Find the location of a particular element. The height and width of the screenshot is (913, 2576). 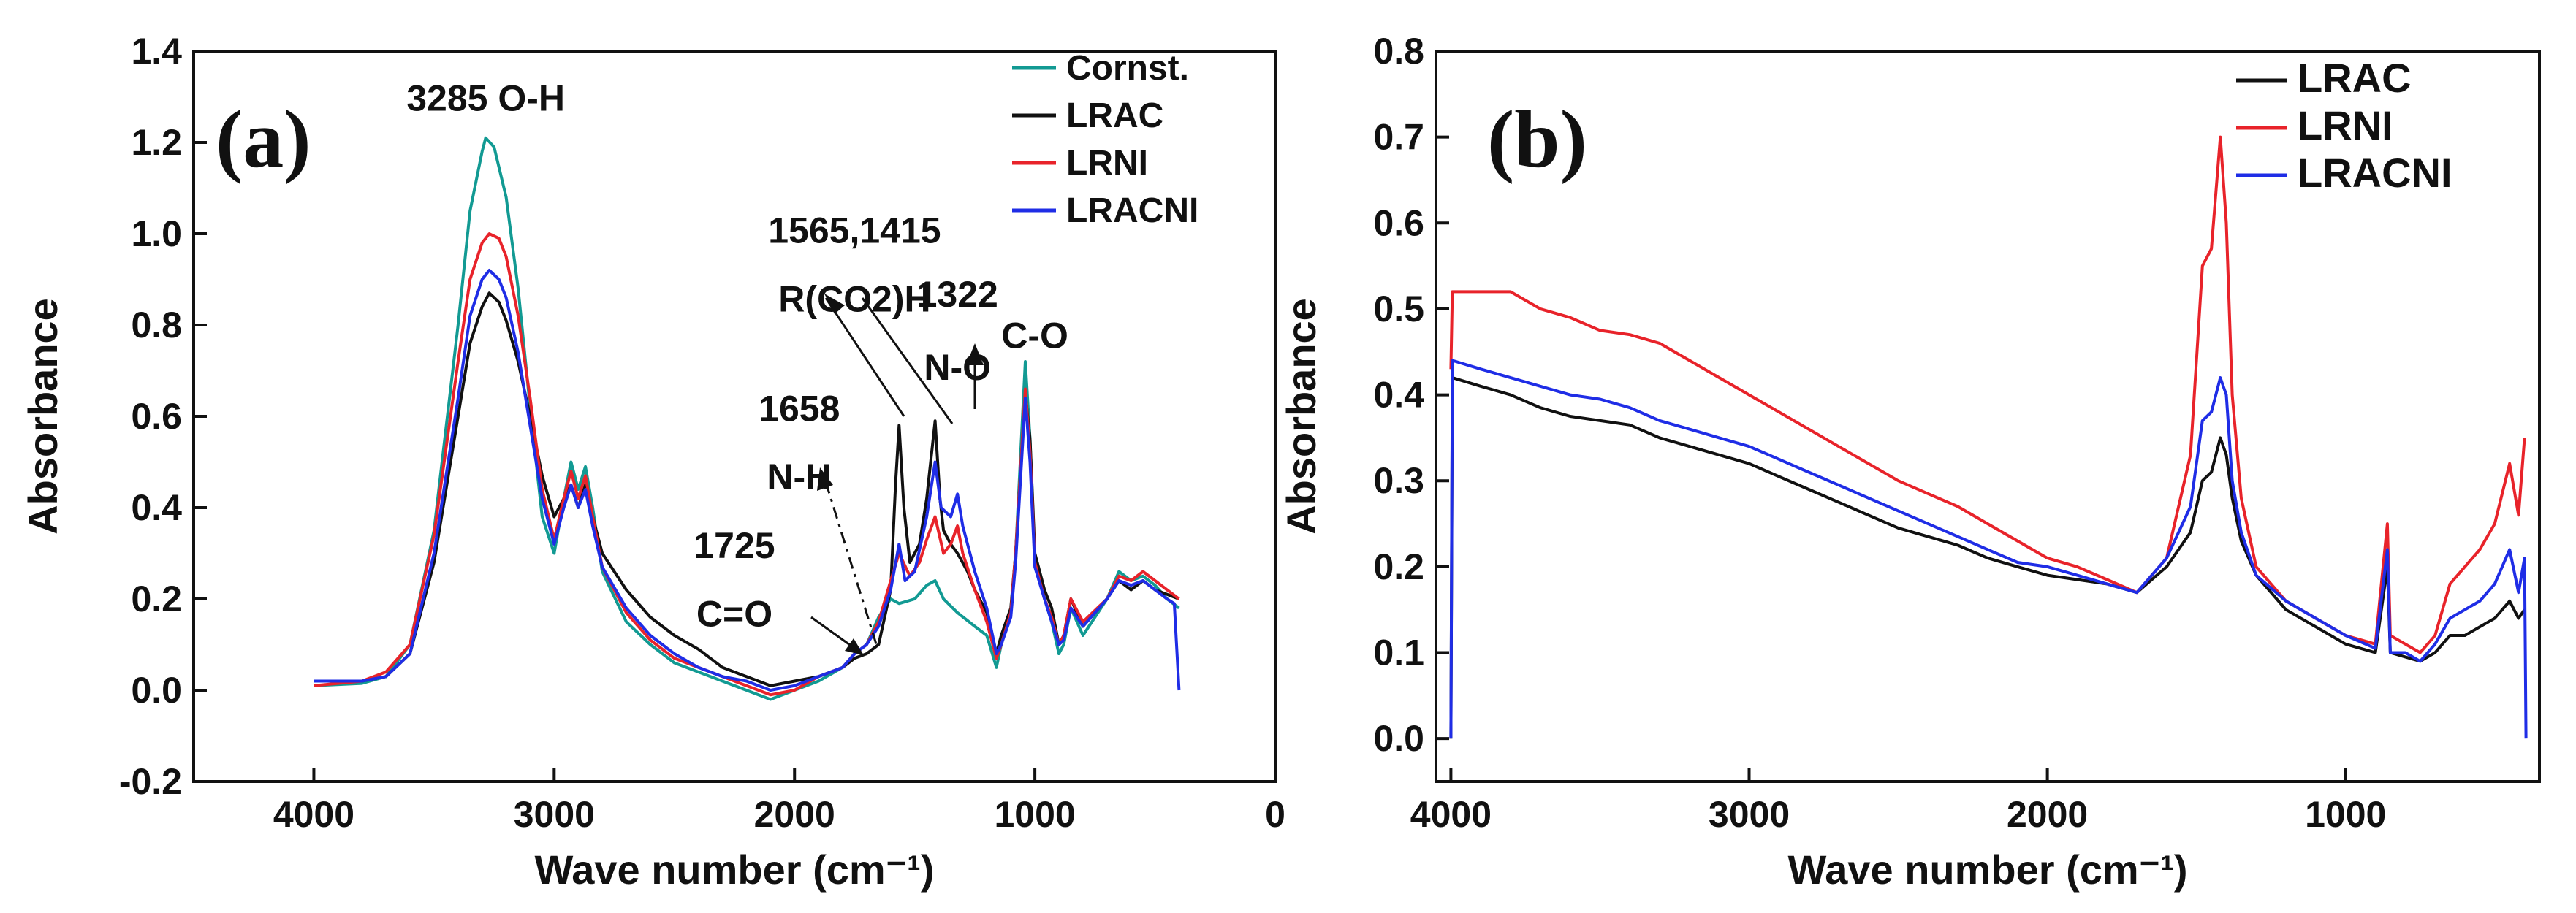

annotation-label: C-O is located at coordinates (1035, 336).